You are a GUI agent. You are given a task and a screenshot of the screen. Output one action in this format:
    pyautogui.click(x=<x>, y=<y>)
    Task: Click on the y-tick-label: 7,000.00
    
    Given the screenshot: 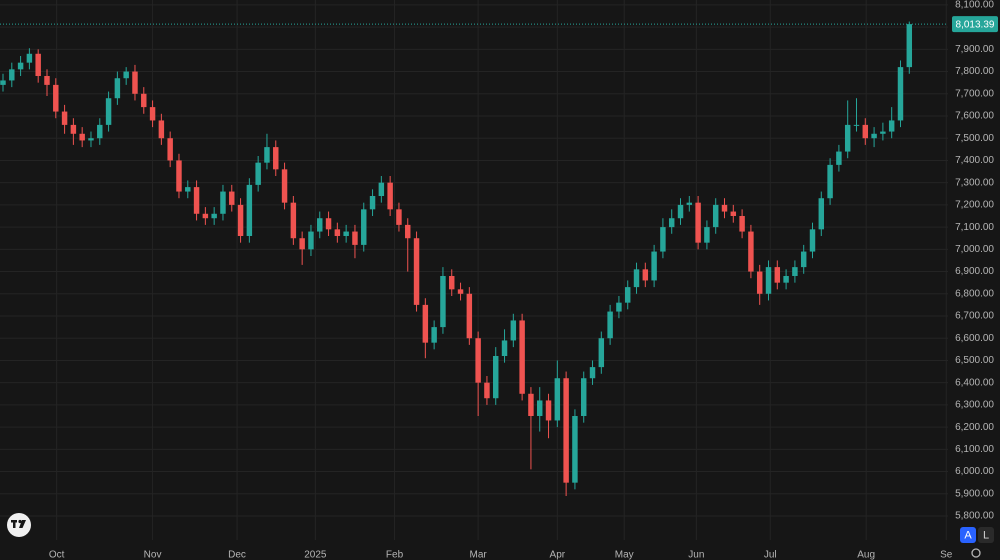 What is the action you would take?
    pyautogui.click(x=974, y=249)
    